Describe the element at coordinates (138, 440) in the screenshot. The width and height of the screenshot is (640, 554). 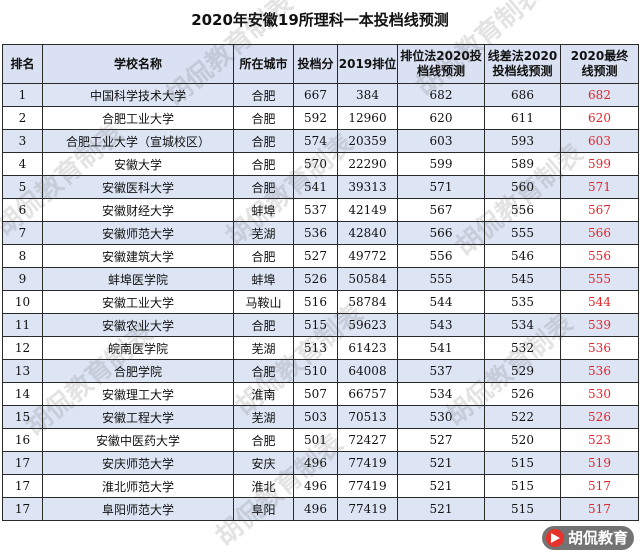
I see `cell-school: 安徽中医药大学` at that location.